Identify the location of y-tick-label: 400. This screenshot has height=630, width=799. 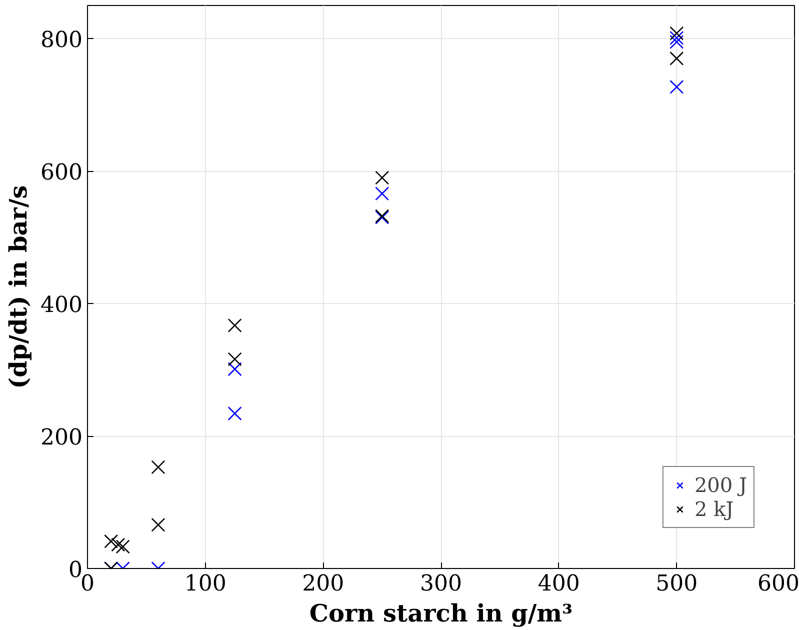
(61, 305).